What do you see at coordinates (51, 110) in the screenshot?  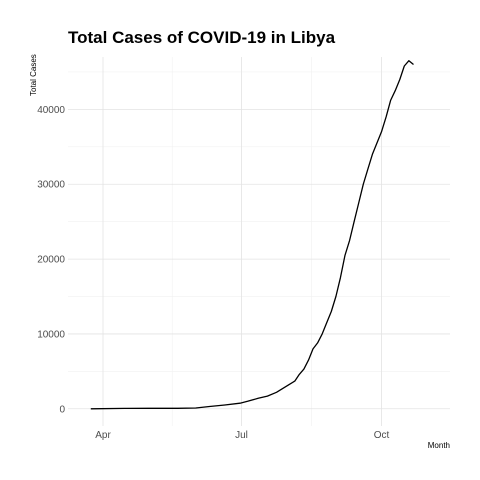 I see `y-tick-label: 40000` at bounding box center [51, 110].